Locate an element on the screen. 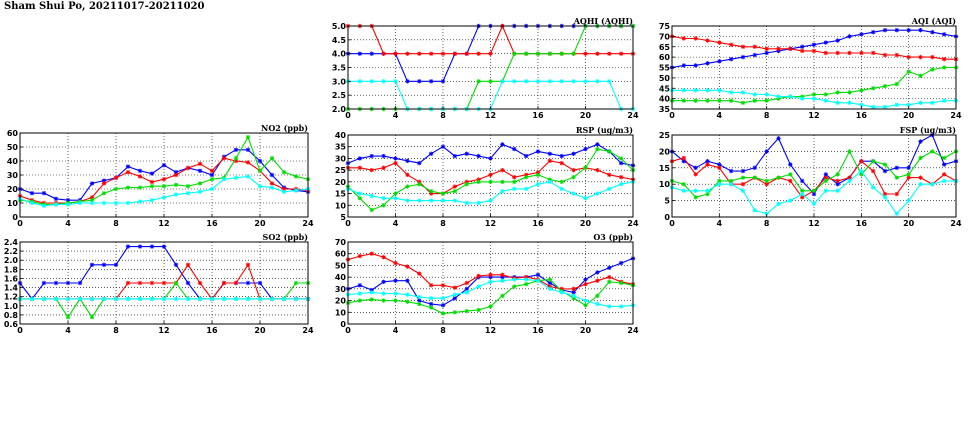  y-tick-label: 40 is located at coordinates (341, 135).